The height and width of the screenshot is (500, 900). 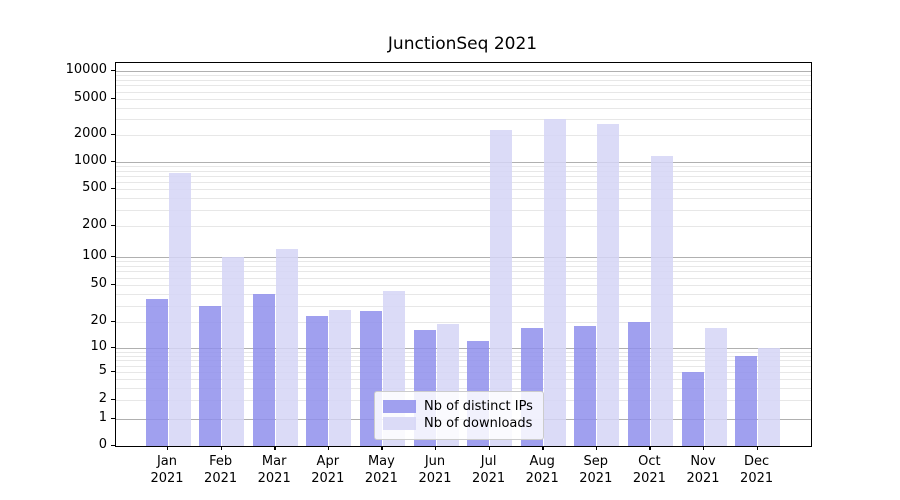 I want to click on y-tick-label: 5, so click(x=102, y=370).